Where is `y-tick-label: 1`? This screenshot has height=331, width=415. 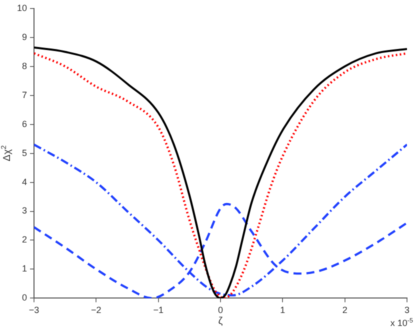 y-tick-label: 1 is located at coordinates (25, 269).